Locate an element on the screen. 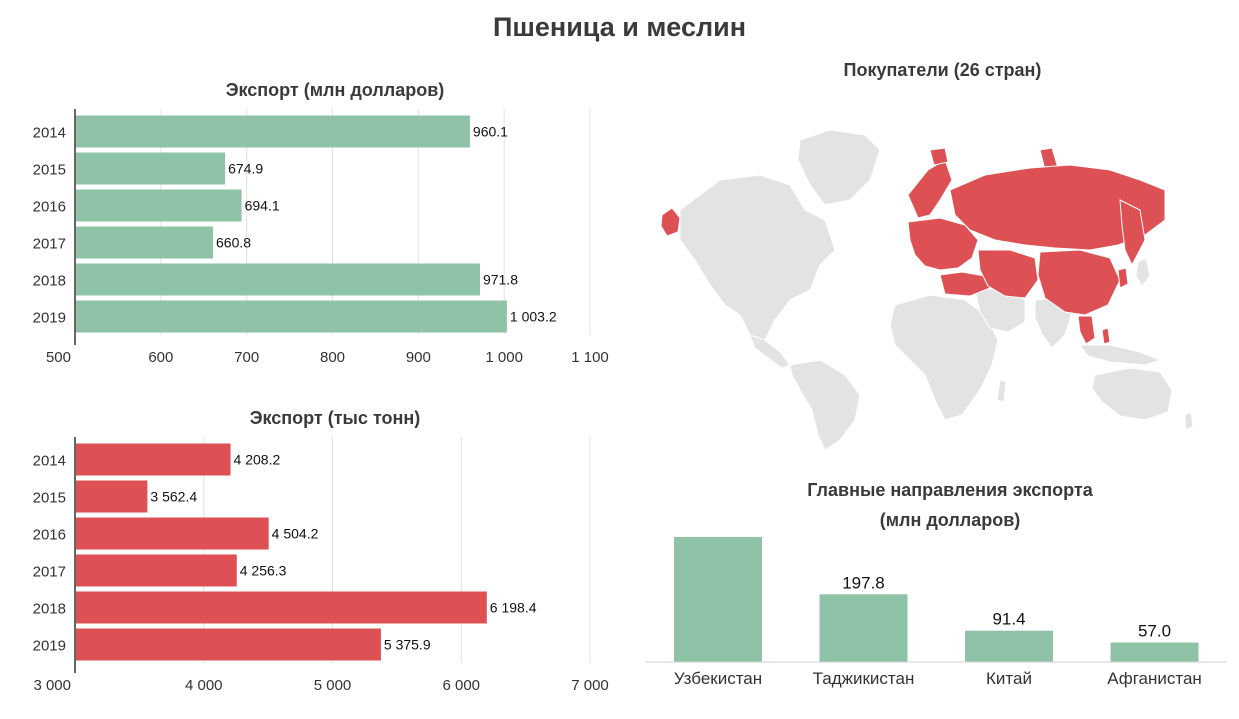  value-category-label: 2015 is located at coordinates (49, 170).